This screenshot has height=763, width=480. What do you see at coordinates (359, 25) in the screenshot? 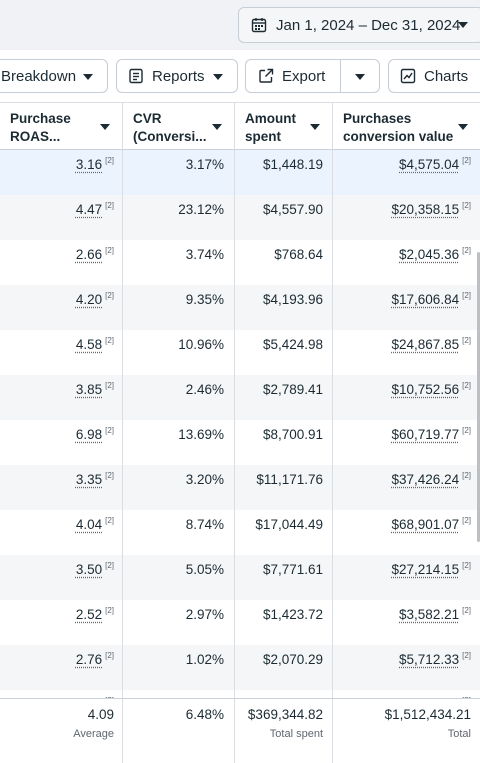
I see `date-range-picker: Jan 1, 2024 – Dec 31, 2024` at bounding box center [359, 25].